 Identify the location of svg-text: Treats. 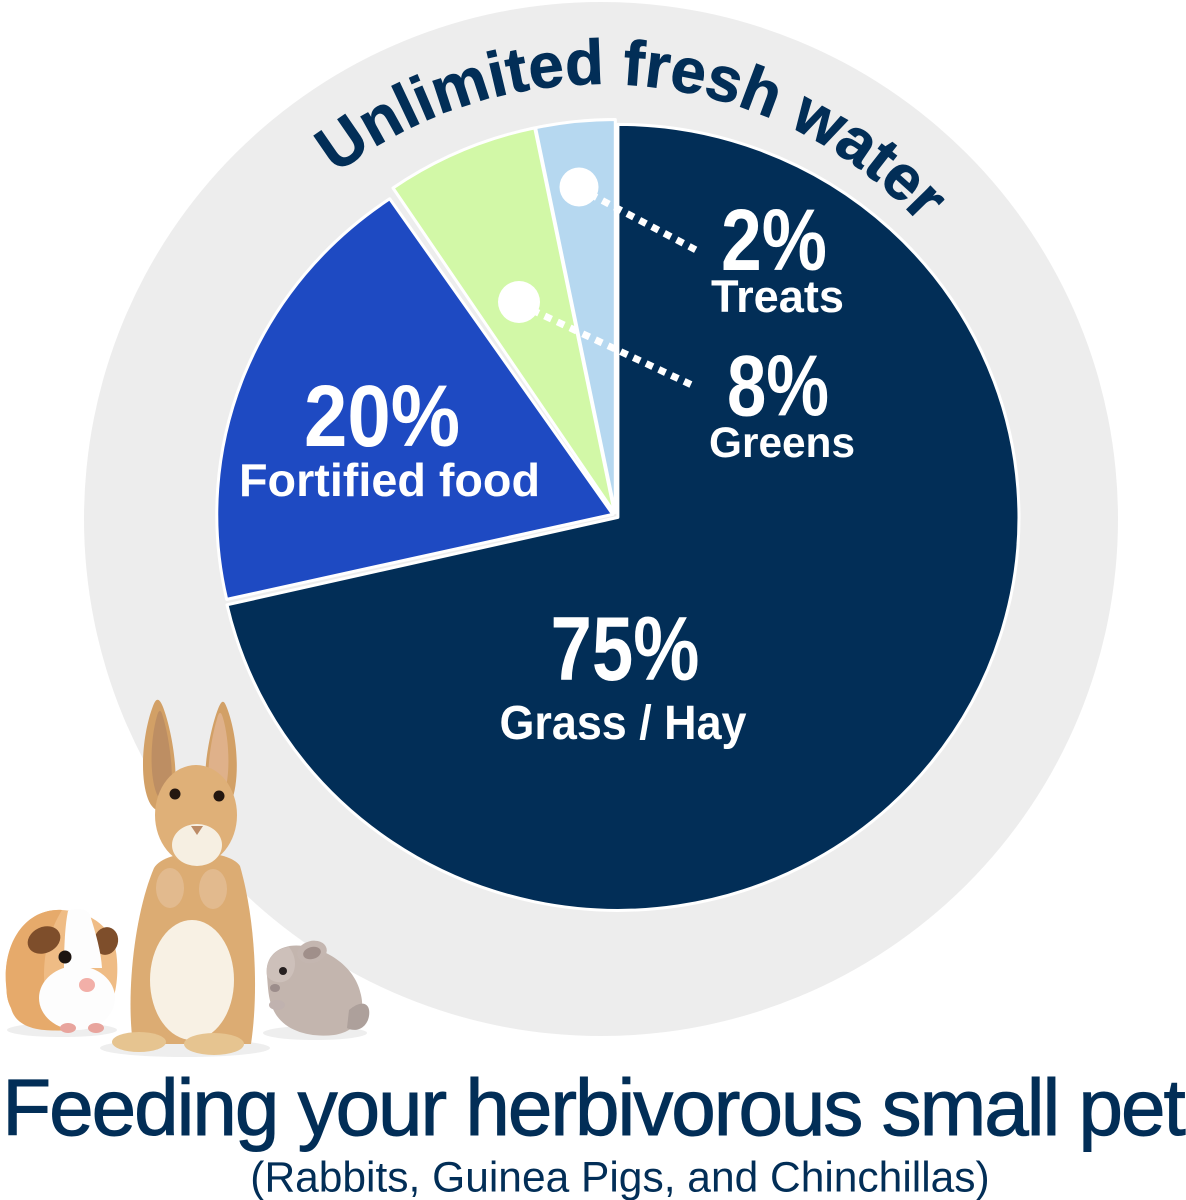
(777, 296).